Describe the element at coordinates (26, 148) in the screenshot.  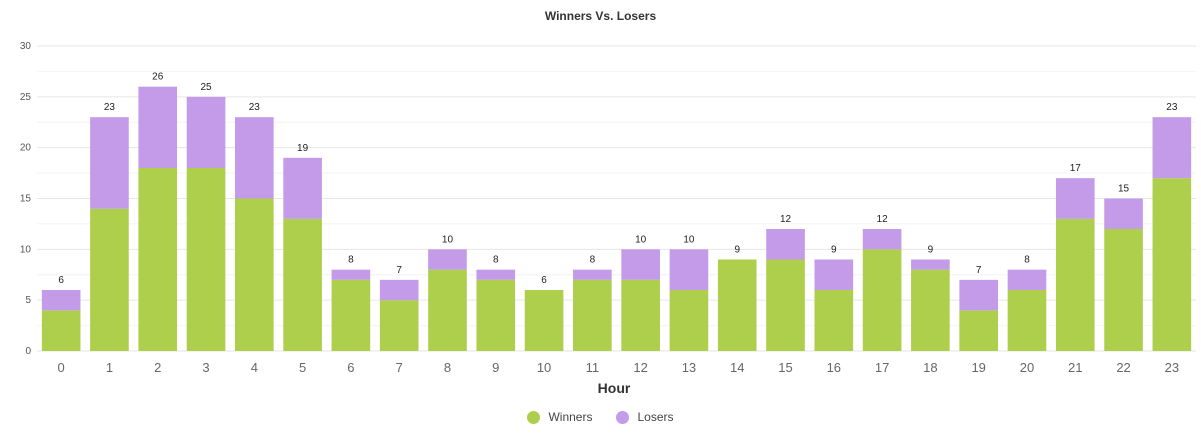
I see `y-tick-label: 20` at that location.